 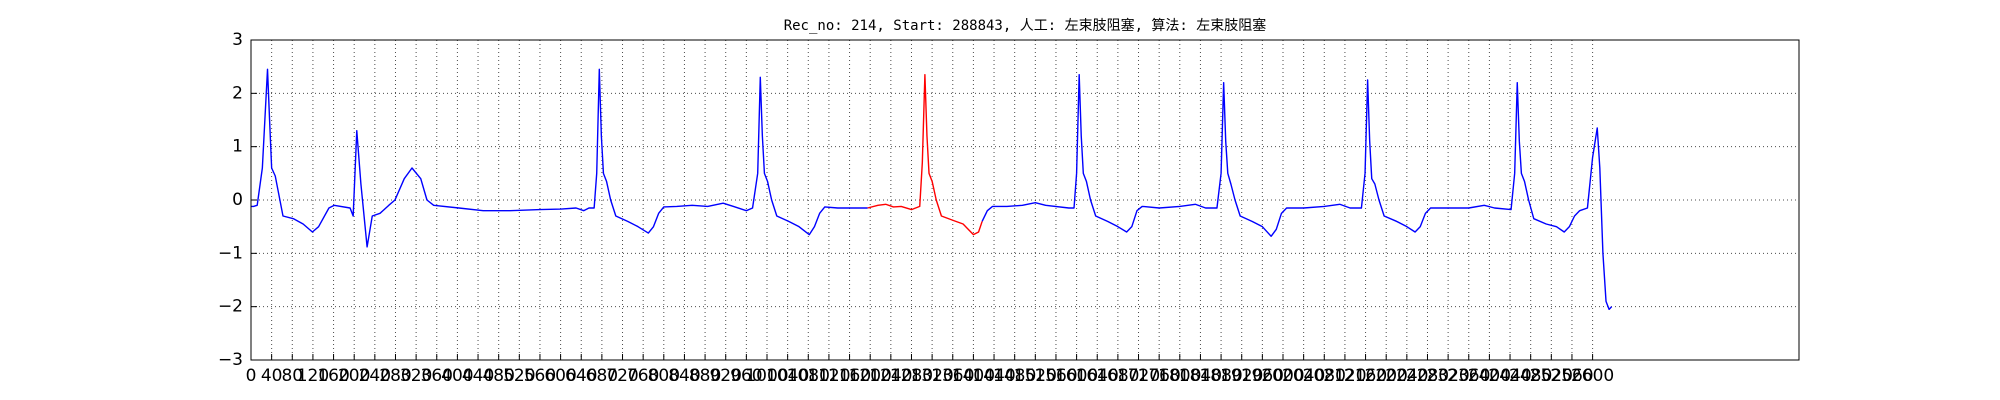 I want to click on x-tick-label: 1440, so click(x=993, y=376).